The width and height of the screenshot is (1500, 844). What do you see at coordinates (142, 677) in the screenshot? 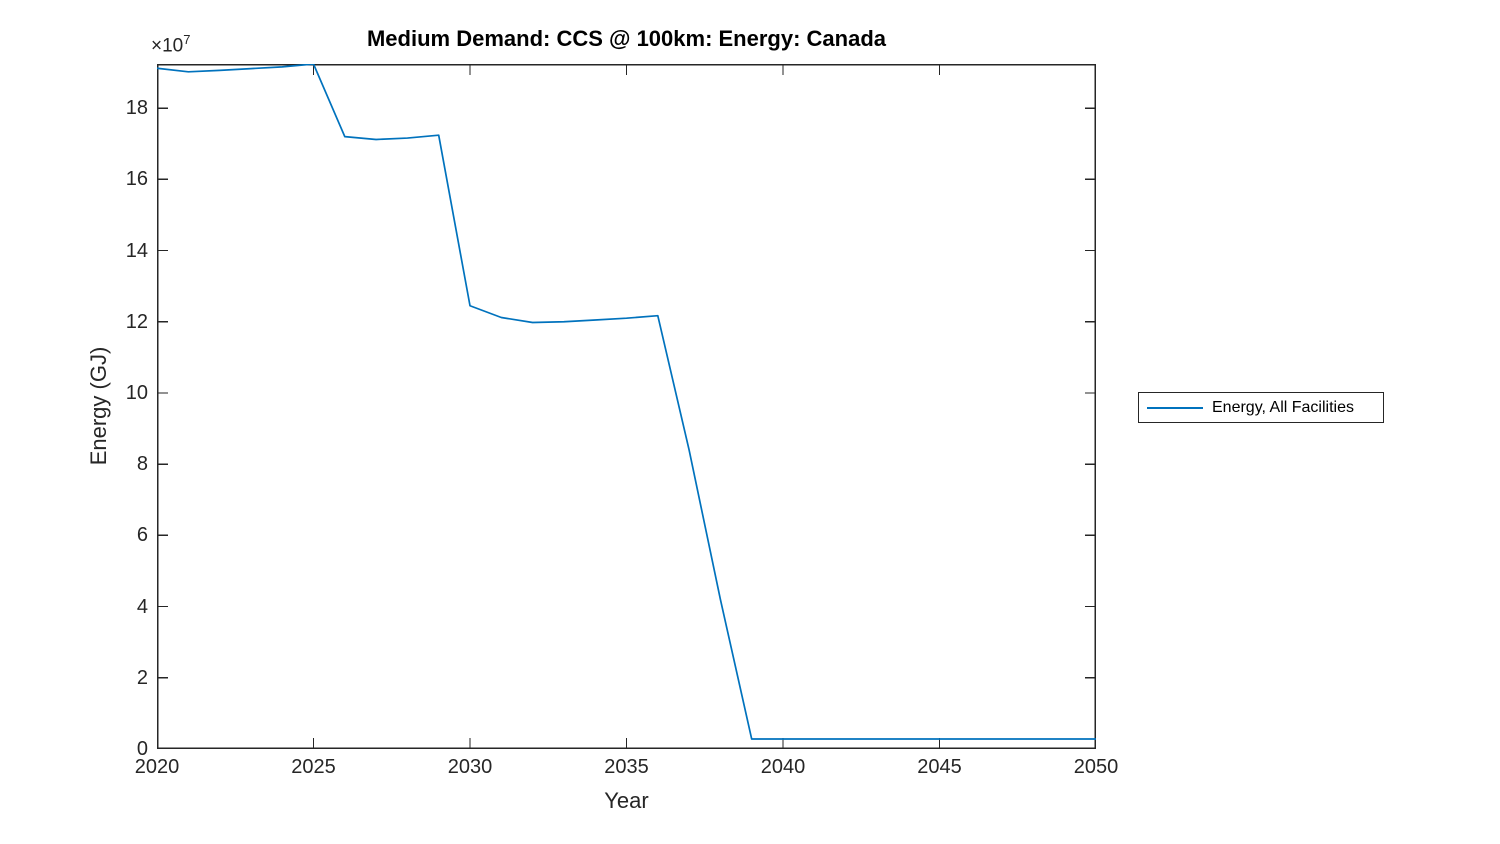
I see `y-tick-label: 2` at bounding box center [142, 677].